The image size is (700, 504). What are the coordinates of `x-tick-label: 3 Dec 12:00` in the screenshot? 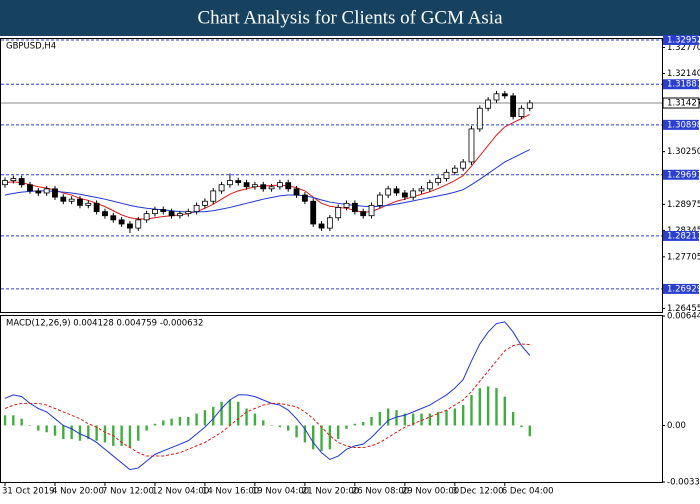 It's located at (478, 492).